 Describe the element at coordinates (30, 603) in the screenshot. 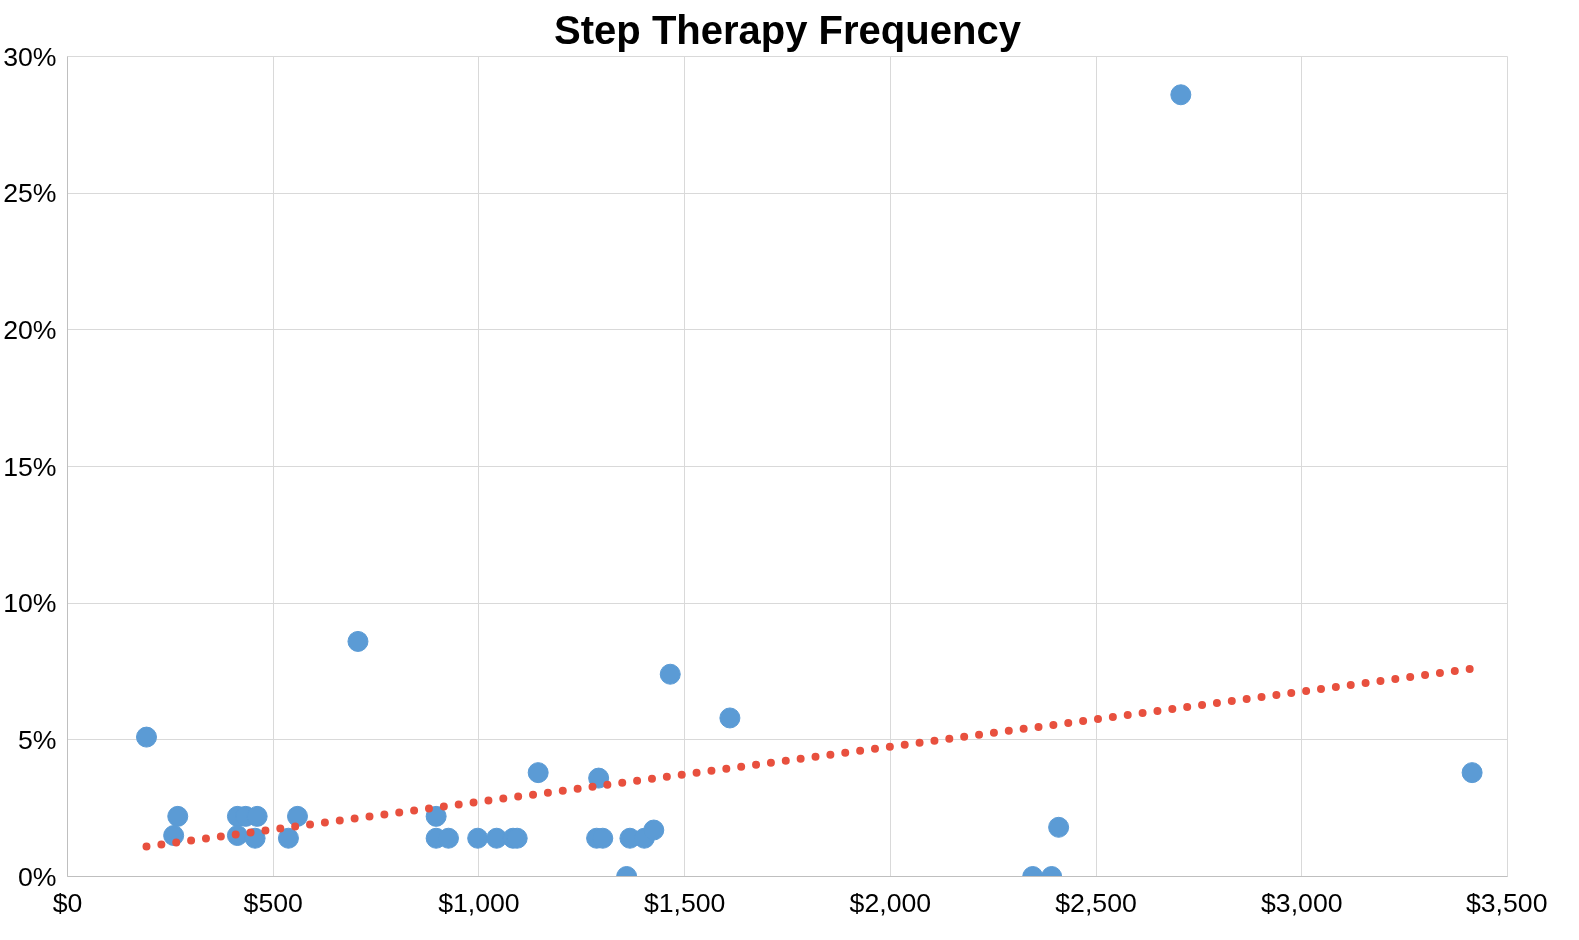

I see `y-tick-label: 10%` at that location.